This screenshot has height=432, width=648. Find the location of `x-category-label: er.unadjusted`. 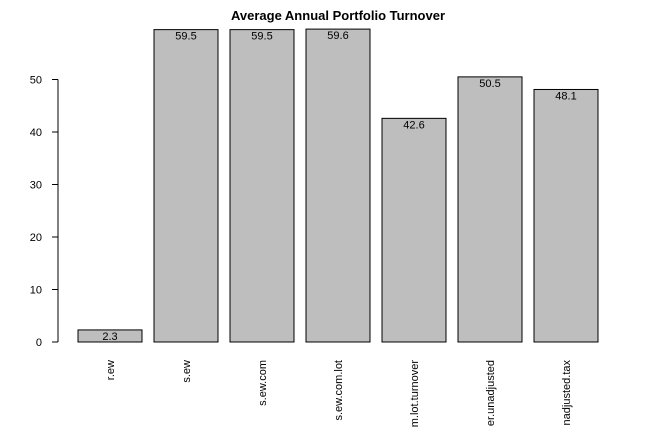

x-category-label: er.unadjusted is located at coordinates (491, 393).